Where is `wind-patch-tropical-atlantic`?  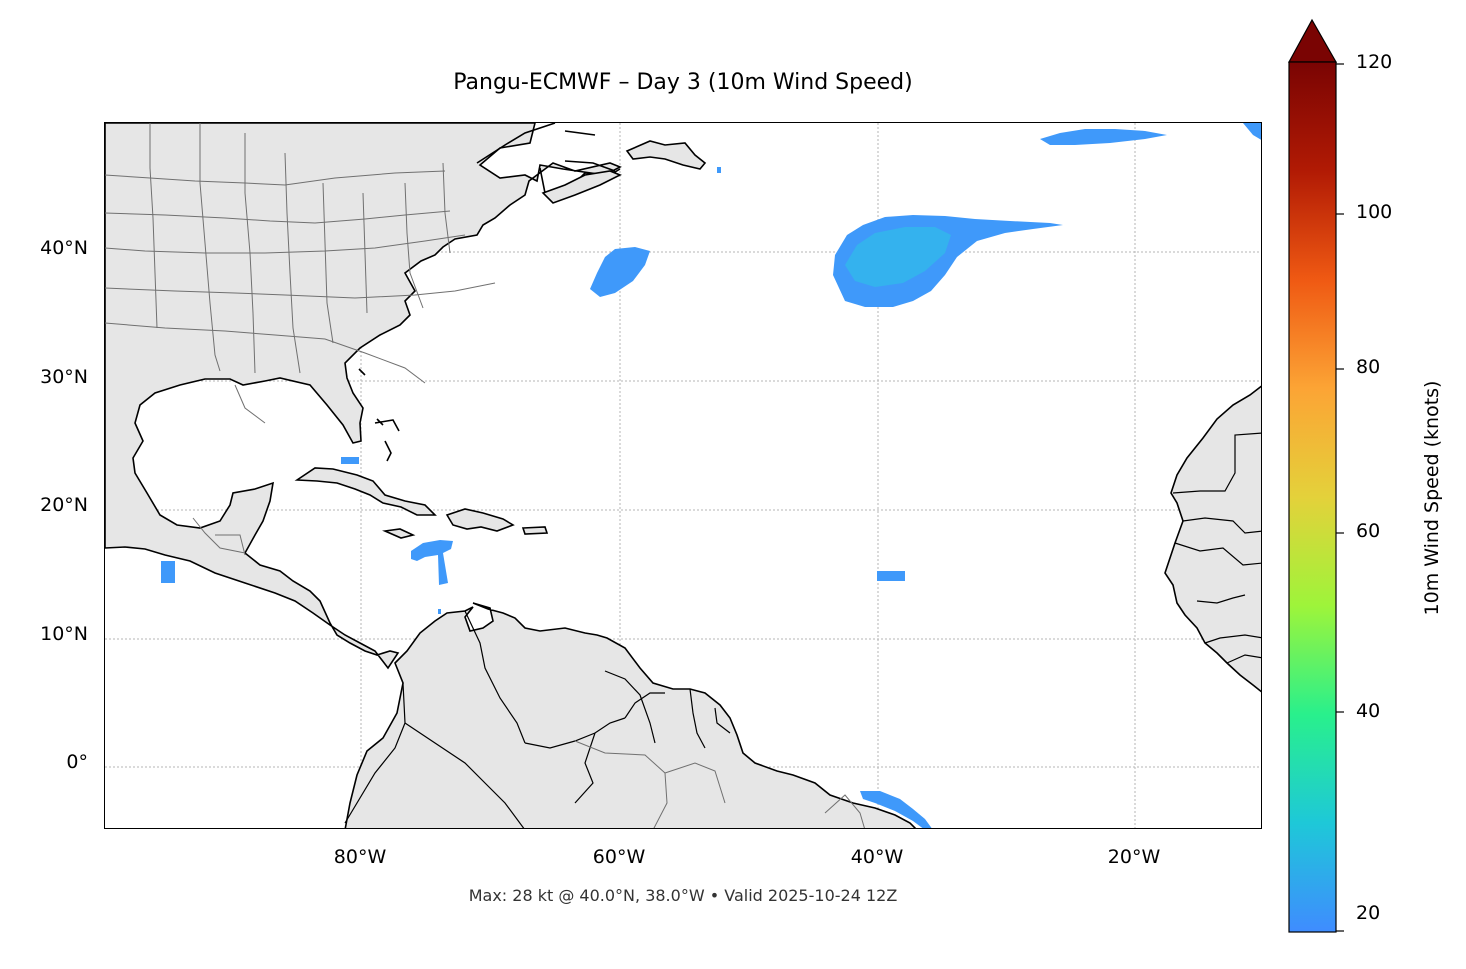 wind-patch-tropical-atlantic is located at coordinates (891, 576).